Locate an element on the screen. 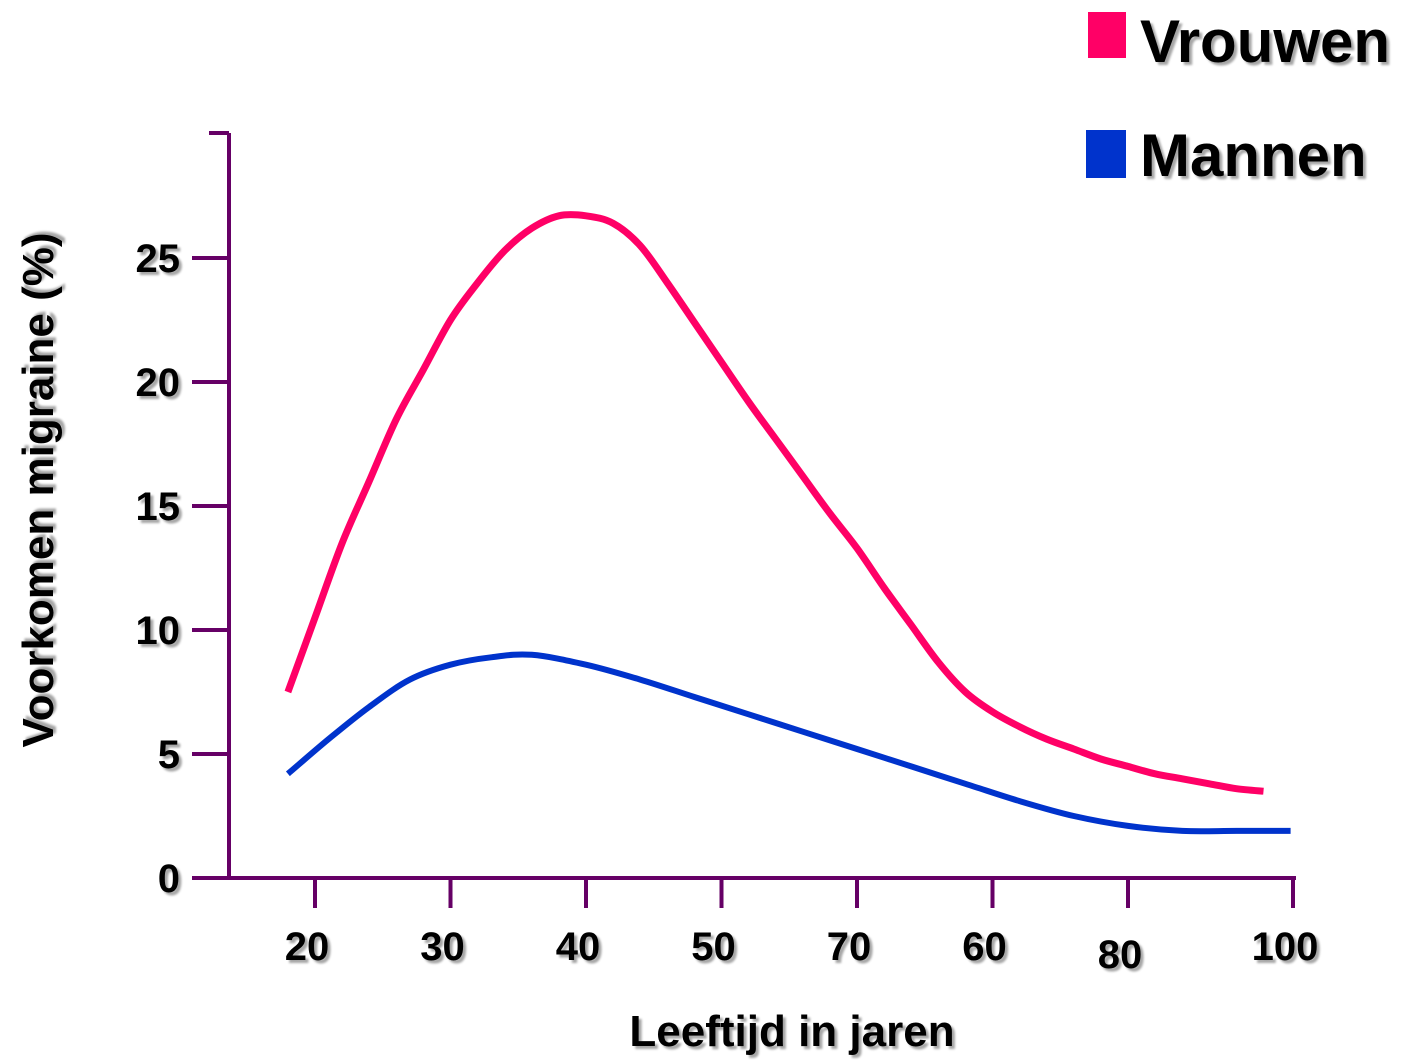 The image size is (1409, 1060). legend-label-vrouwen: Vrouwen is located at coordinates (1265, 41).